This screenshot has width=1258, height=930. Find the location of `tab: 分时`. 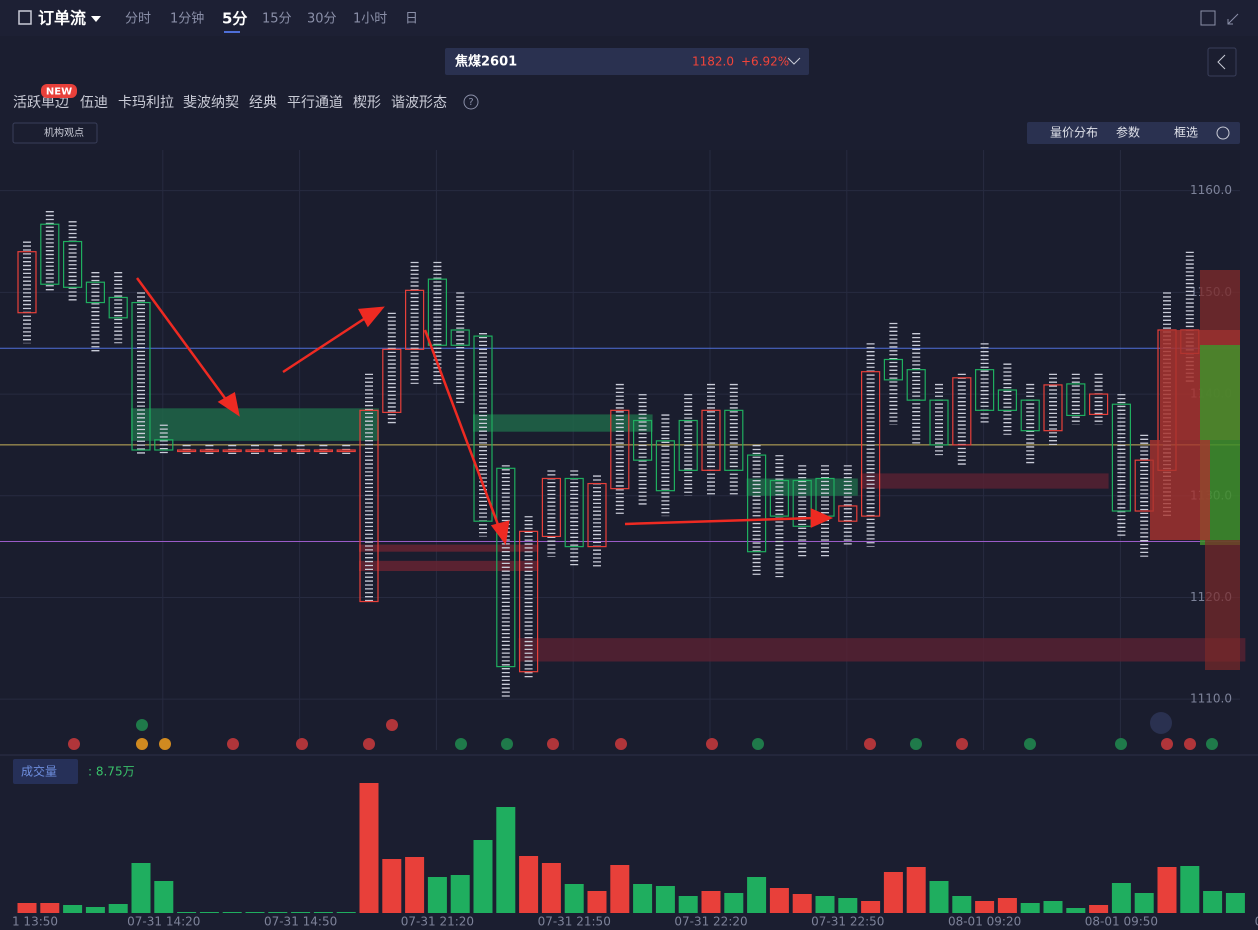

tab: 分时 is located at coordinates (138, 19).